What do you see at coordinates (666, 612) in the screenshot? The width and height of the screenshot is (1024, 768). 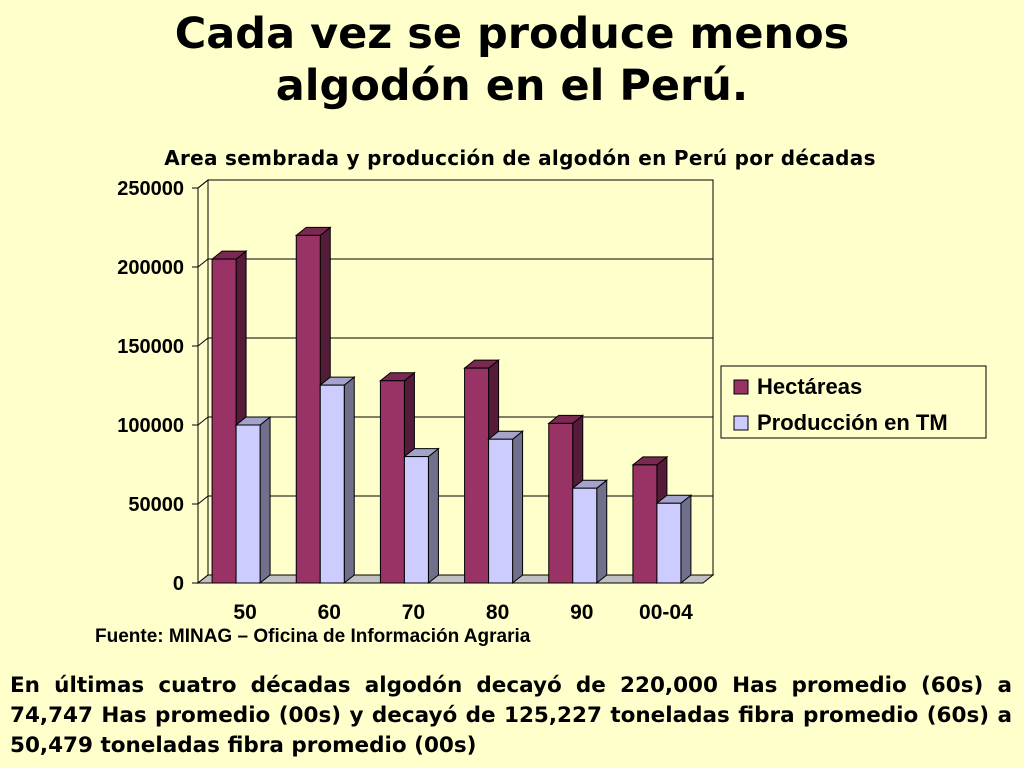 I see `x-tick-label: 00-04` at bounding box center [666, 612].